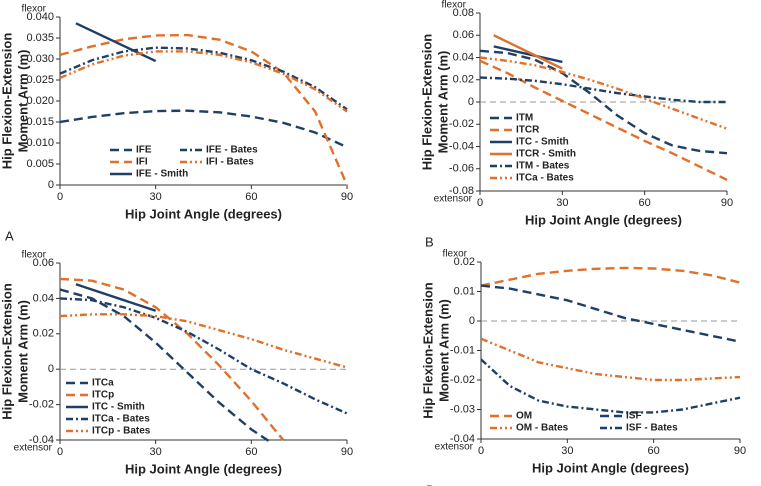  What do you see at coordinates (430, 484) in the screenshot?
I see `panel-letter: D` at bounding box center [430, 484].